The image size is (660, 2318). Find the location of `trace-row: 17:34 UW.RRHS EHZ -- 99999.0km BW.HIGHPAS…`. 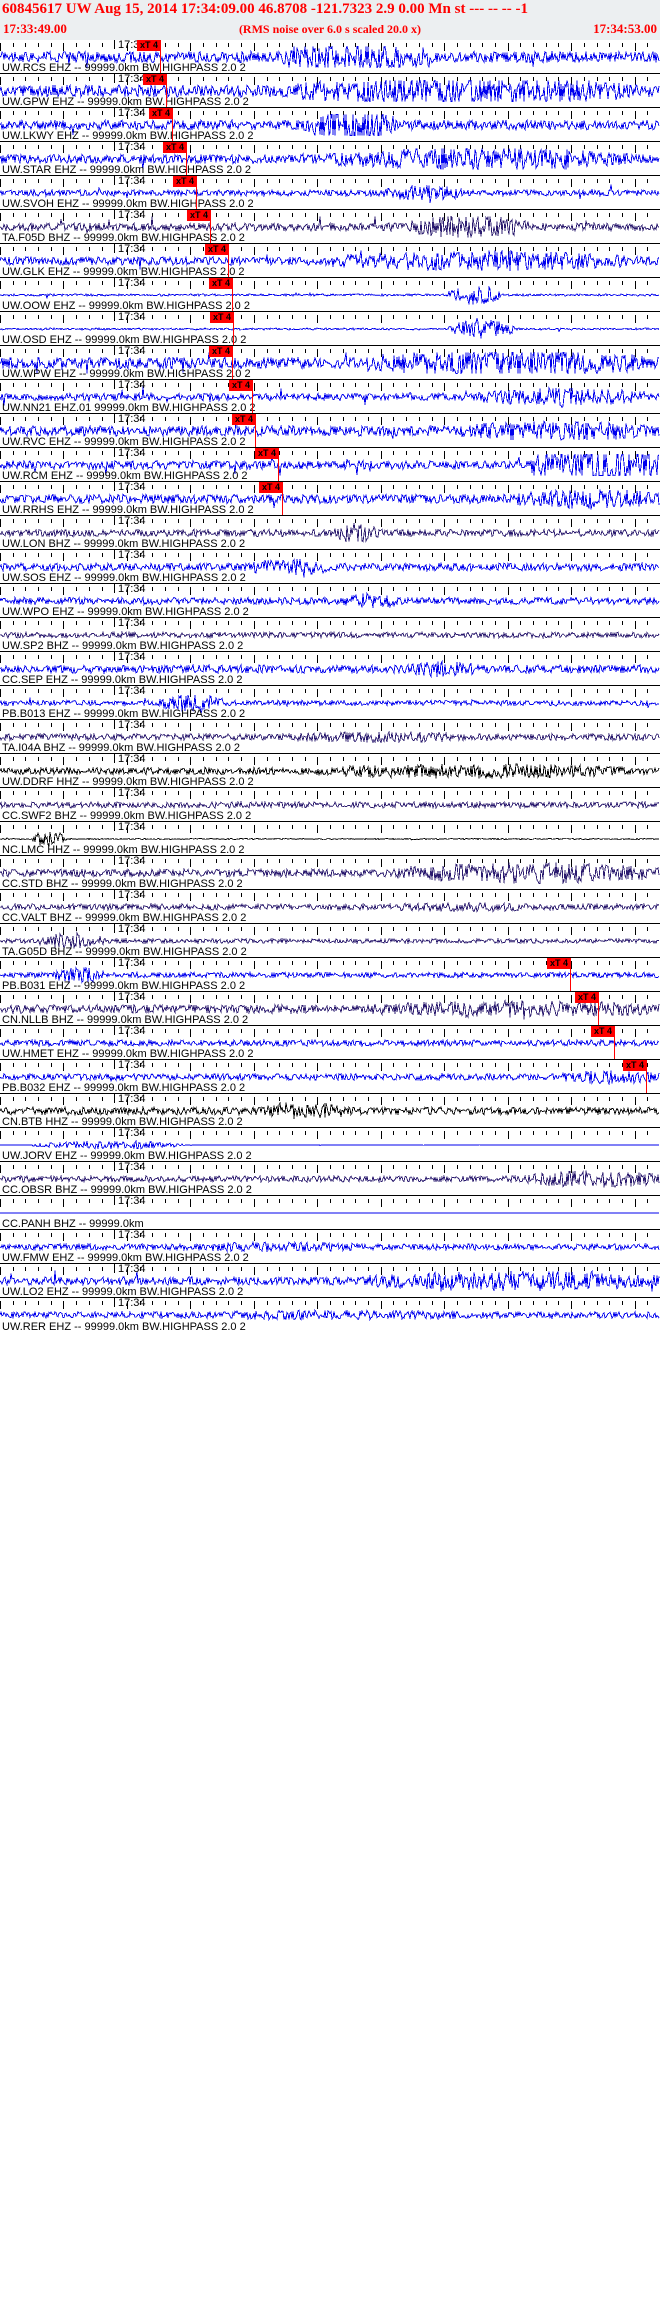

trace-row: 17:34 UW.RRHS EHZ -- 99999.0km BW.HIGHPAS… is located at coordinates (330, 499).